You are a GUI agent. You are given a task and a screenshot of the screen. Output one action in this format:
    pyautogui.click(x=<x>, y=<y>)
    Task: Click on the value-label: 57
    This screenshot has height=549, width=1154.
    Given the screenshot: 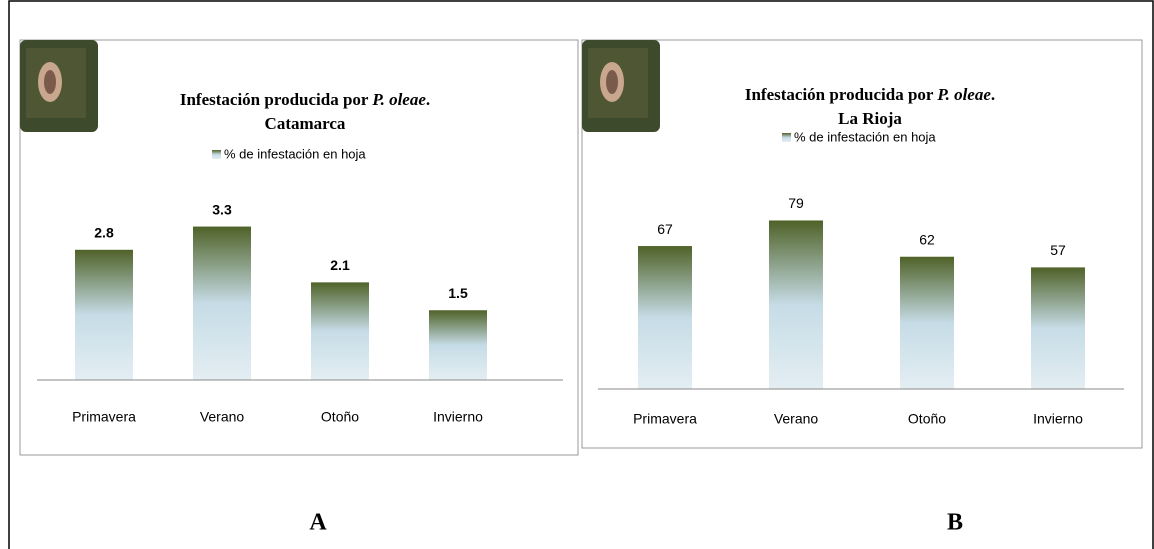 What is the action you would take?
    pyautogui.click(x=1058, y=250)
    